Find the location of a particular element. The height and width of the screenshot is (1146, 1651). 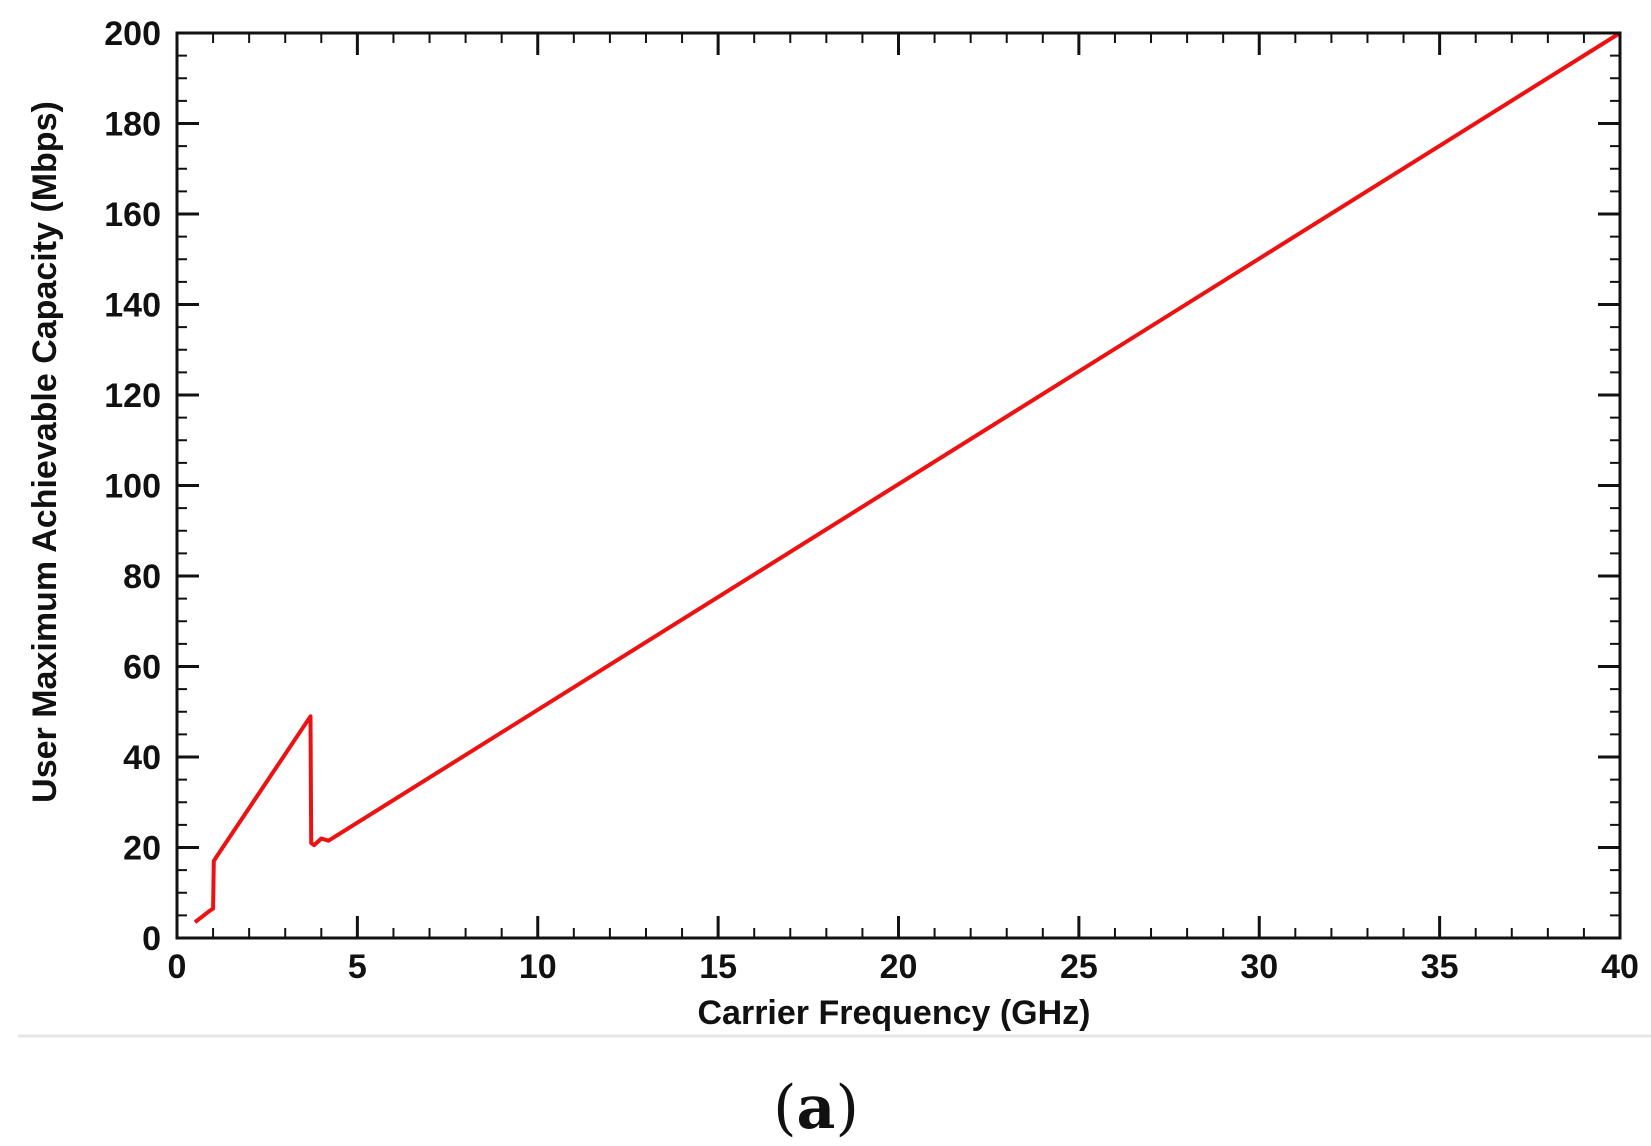

x-tick-label: 20 is located at coordinates (899, 967).